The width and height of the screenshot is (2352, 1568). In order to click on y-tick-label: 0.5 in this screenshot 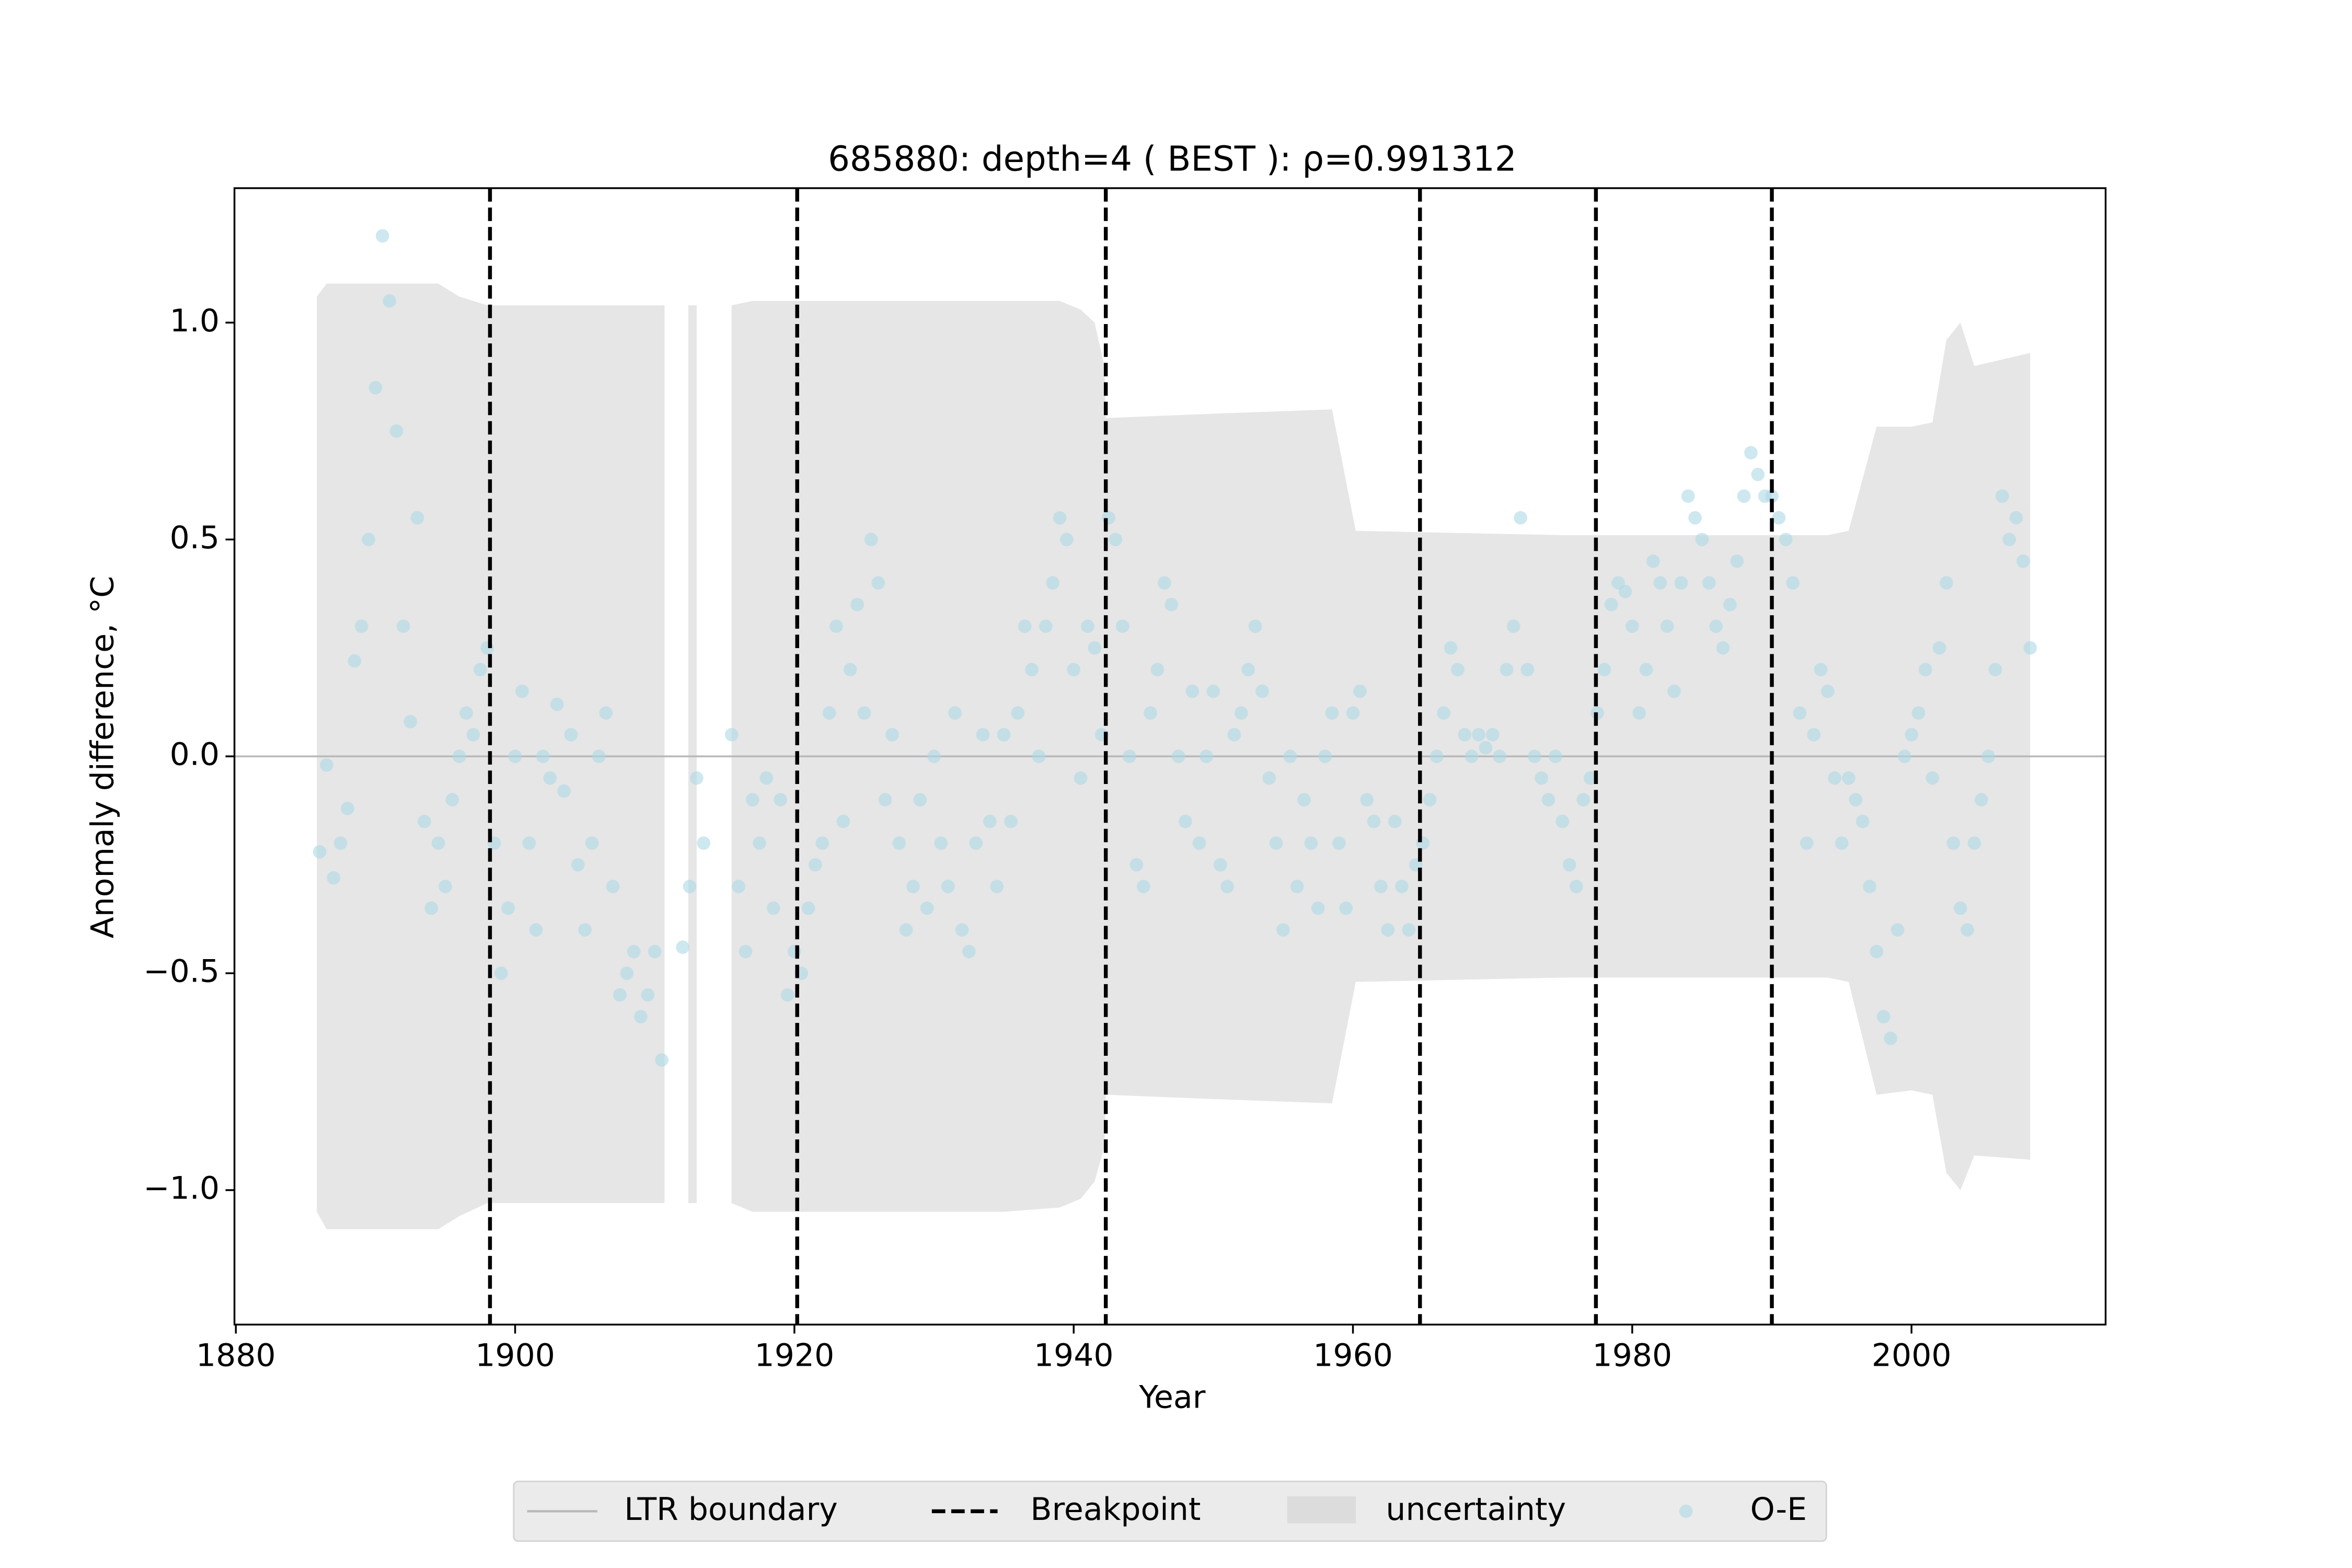, I will do `click(195, 538)`.